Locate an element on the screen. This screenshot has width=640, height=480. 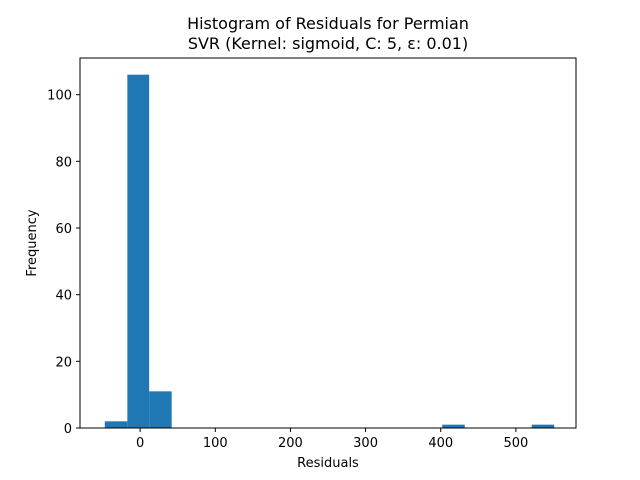
y-tick-label: 20 is located at coordinates (63, 362).